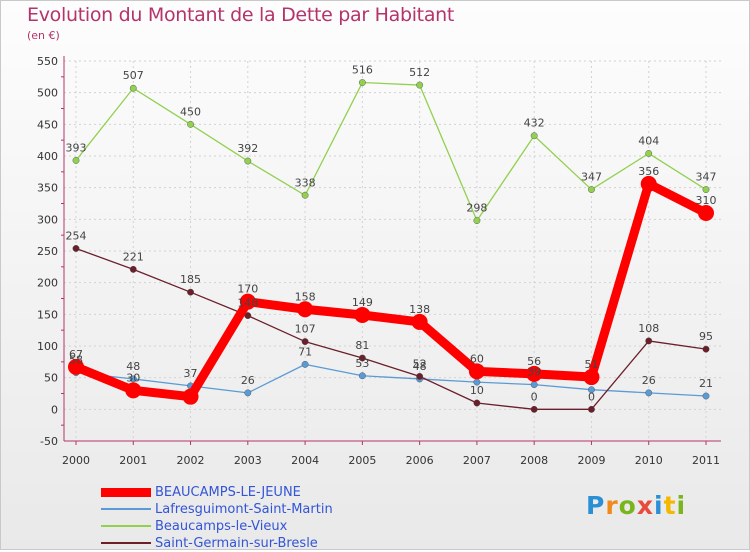  Describe the element at coordinates (534, 372) in the screenshot. I see `data-label: 39` at that location.